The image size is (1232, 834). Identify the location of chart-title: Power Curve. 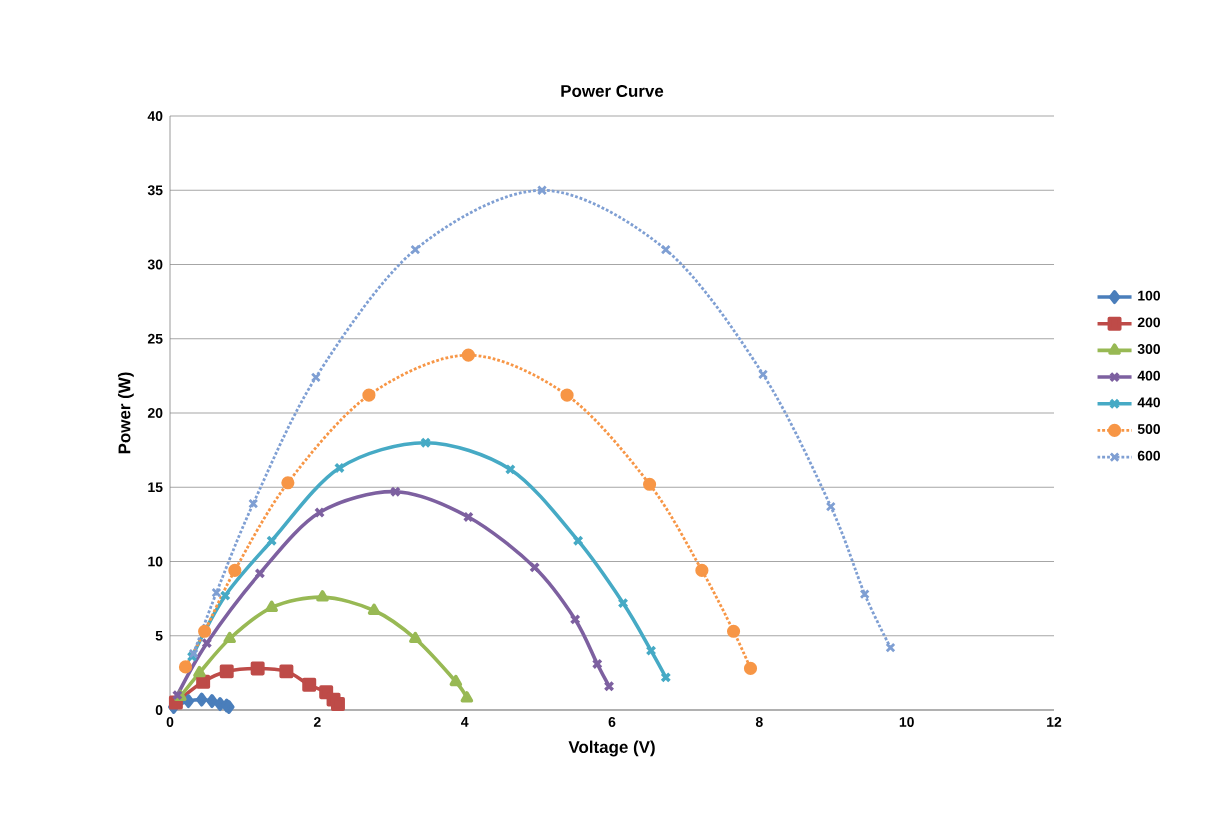
(612, 91).